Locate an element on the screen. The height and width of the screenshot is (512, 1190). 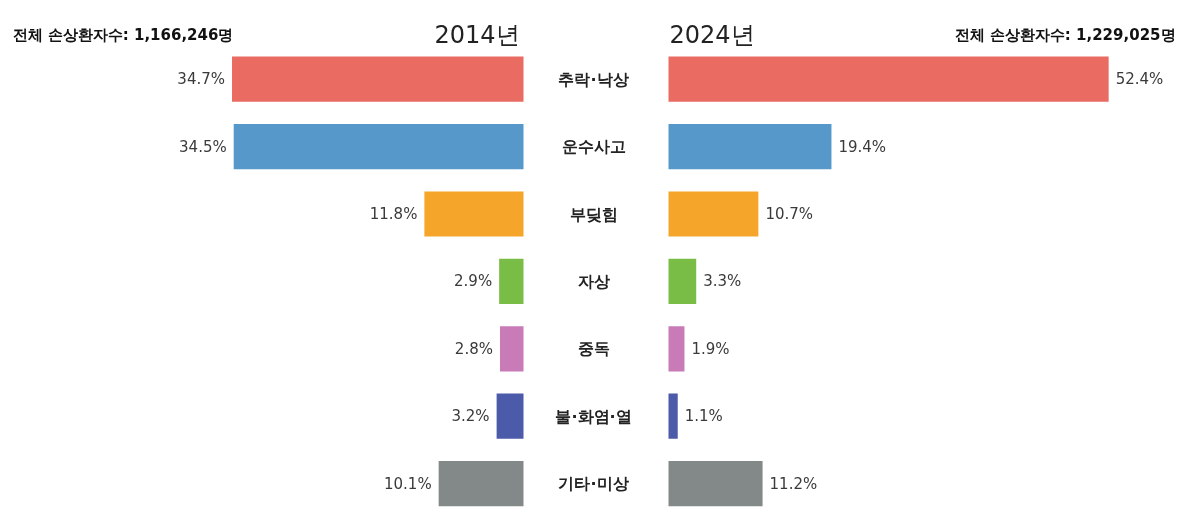
data-label: 11.2% is located at coordinates (793, 483).